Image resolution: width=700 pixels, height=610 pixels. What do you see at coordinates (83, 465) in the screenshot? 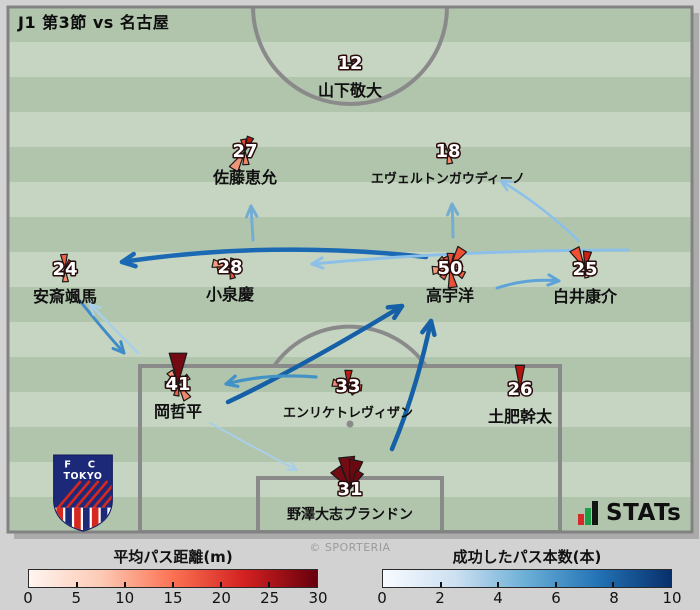
I see `crest-fc-text: F C` at bounding box center [83, 465].